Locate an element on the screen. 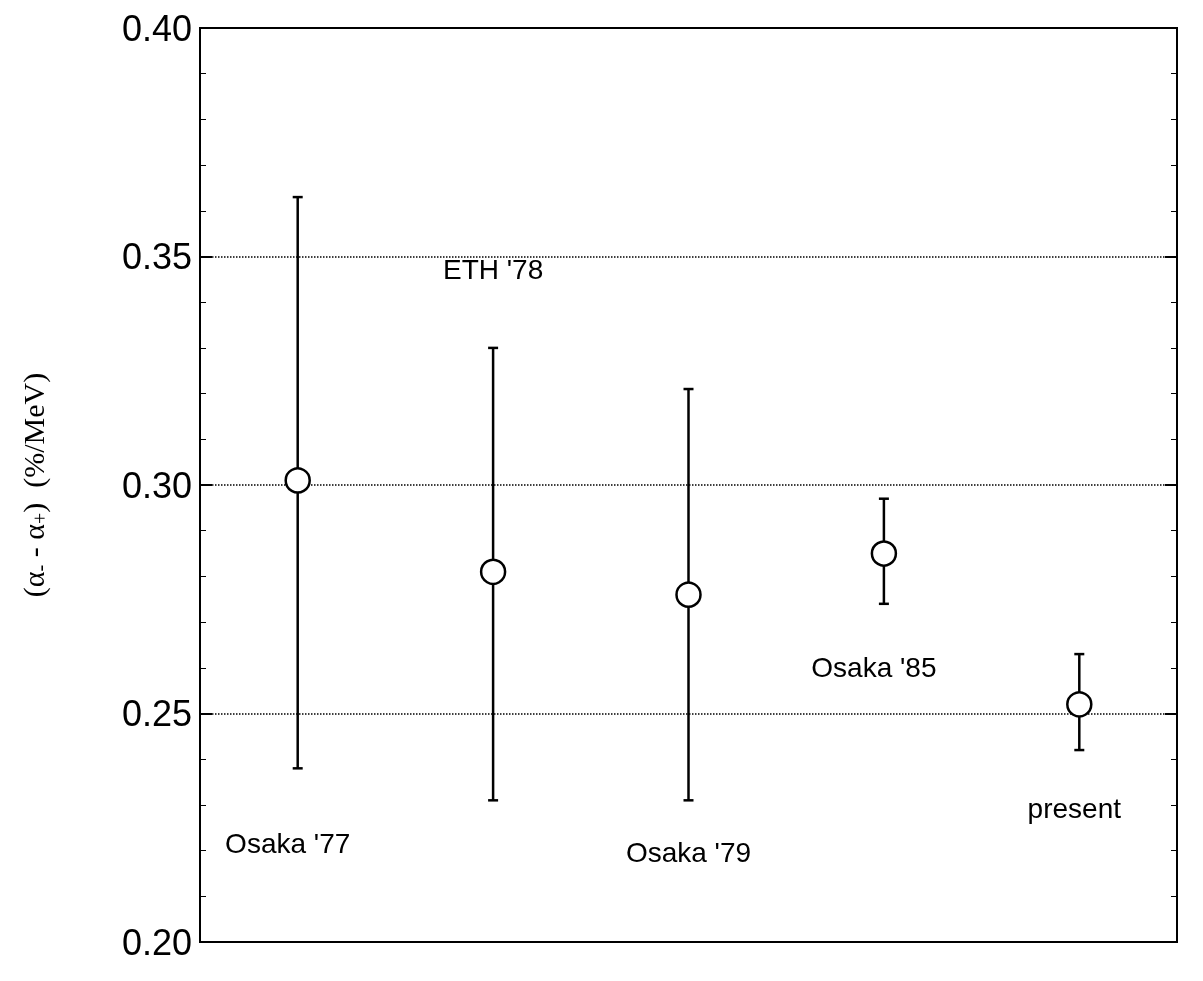 Image resolution: width=1203 pixels, height=981 pixels. y-tick-label: 0.20 is located at coordinates (156, 942).